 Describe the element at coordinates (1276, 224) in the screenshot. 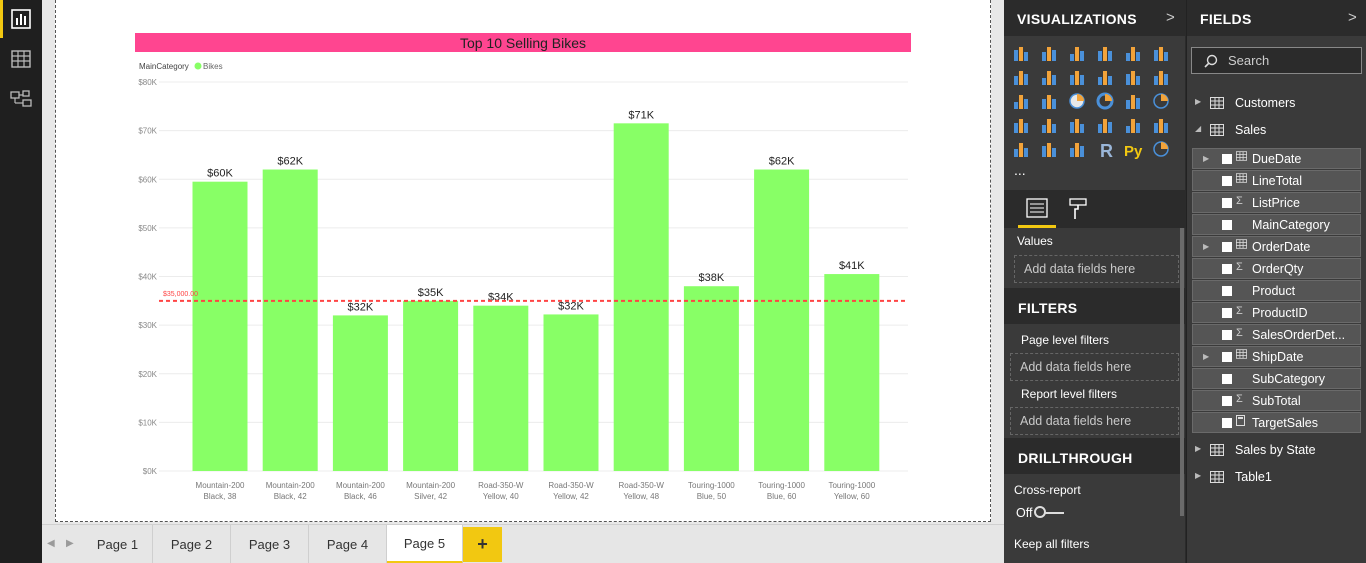

I see `field-maincategory: MainCategory` at that location.